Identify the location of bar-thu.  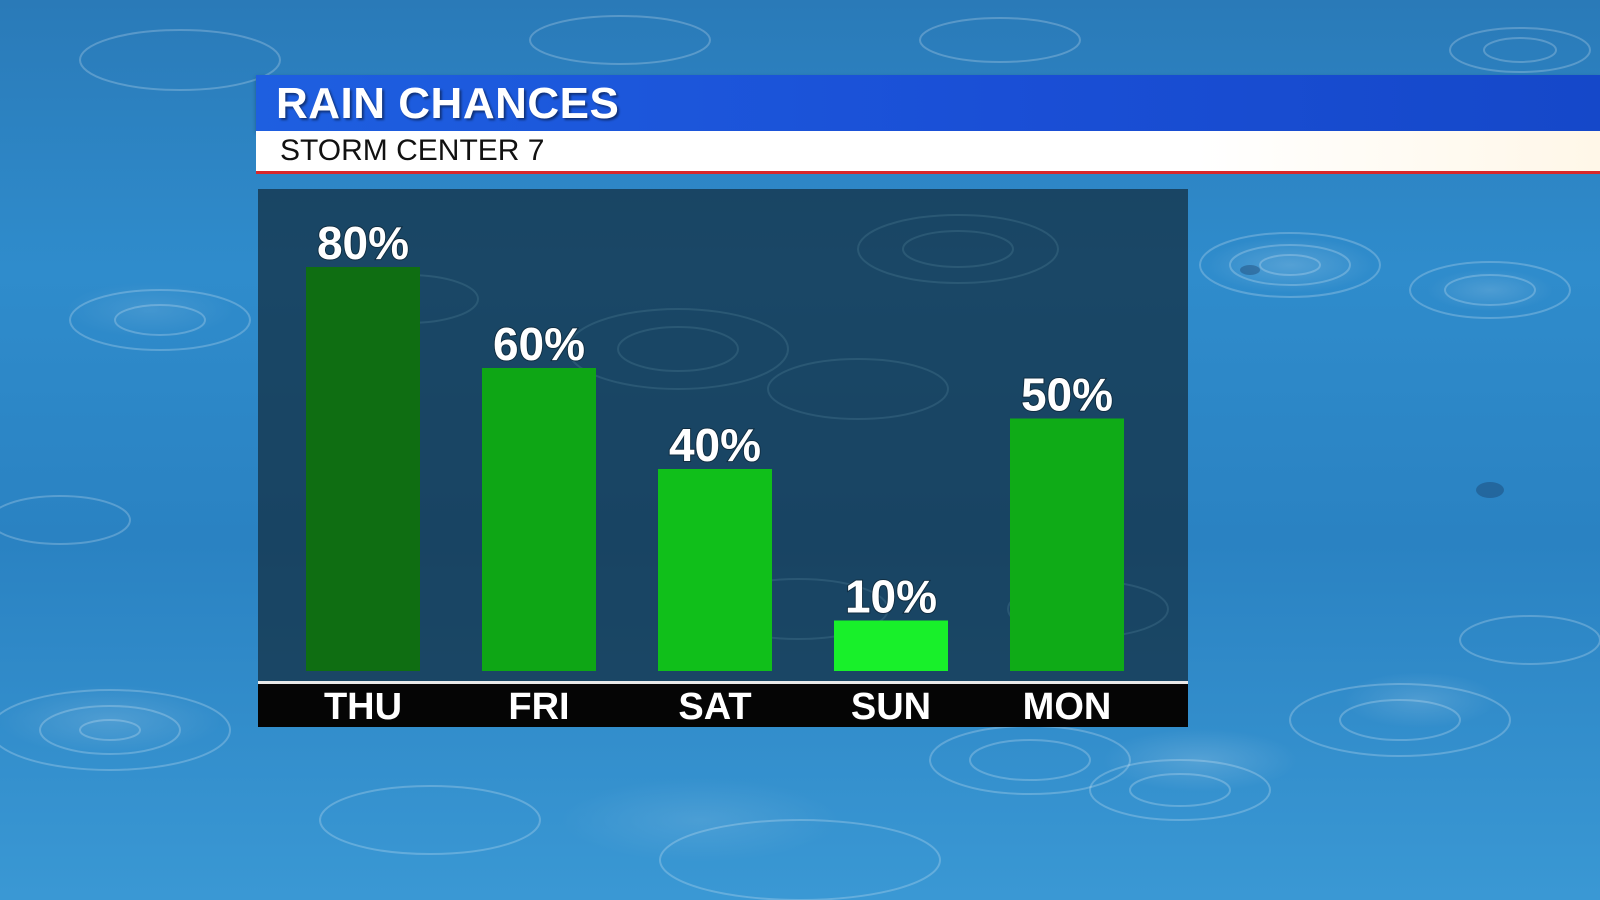
(363, 469).